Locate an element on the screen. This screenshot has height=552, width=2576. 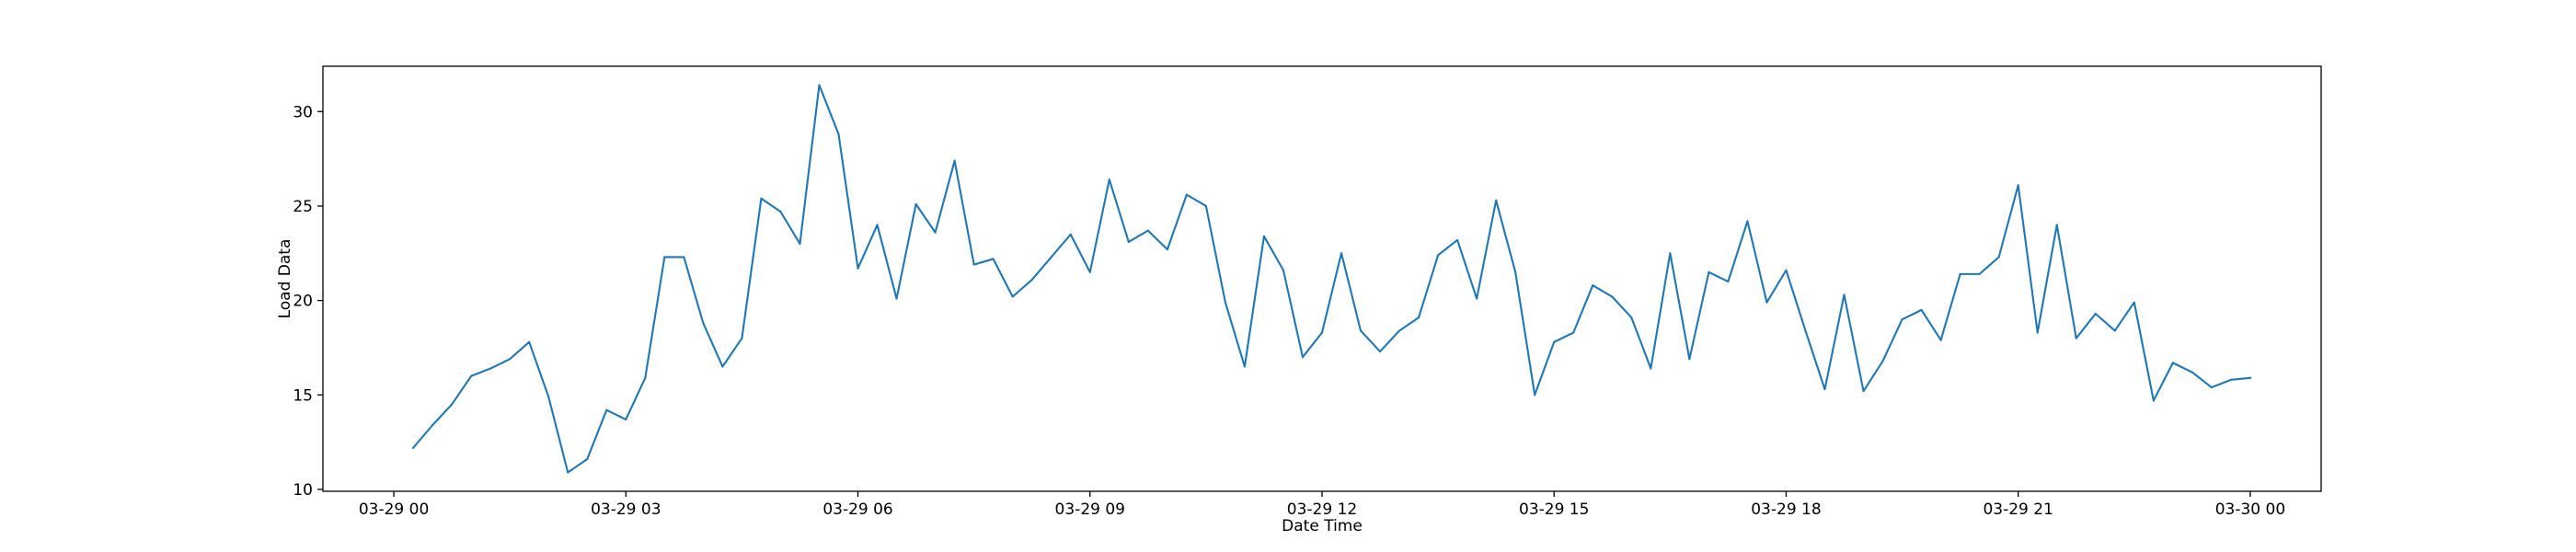
y-tick-label: 20 is located at coordinates (303, 302).